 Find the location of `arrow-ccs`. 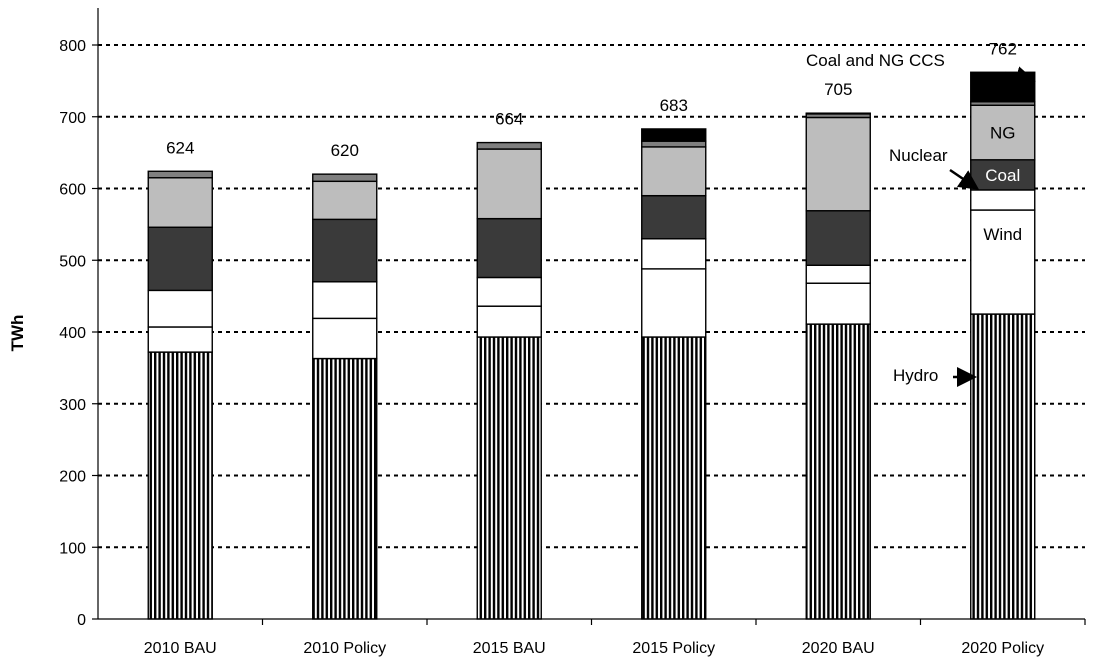

arrow-ccs is located at coordinates (1020, 76).